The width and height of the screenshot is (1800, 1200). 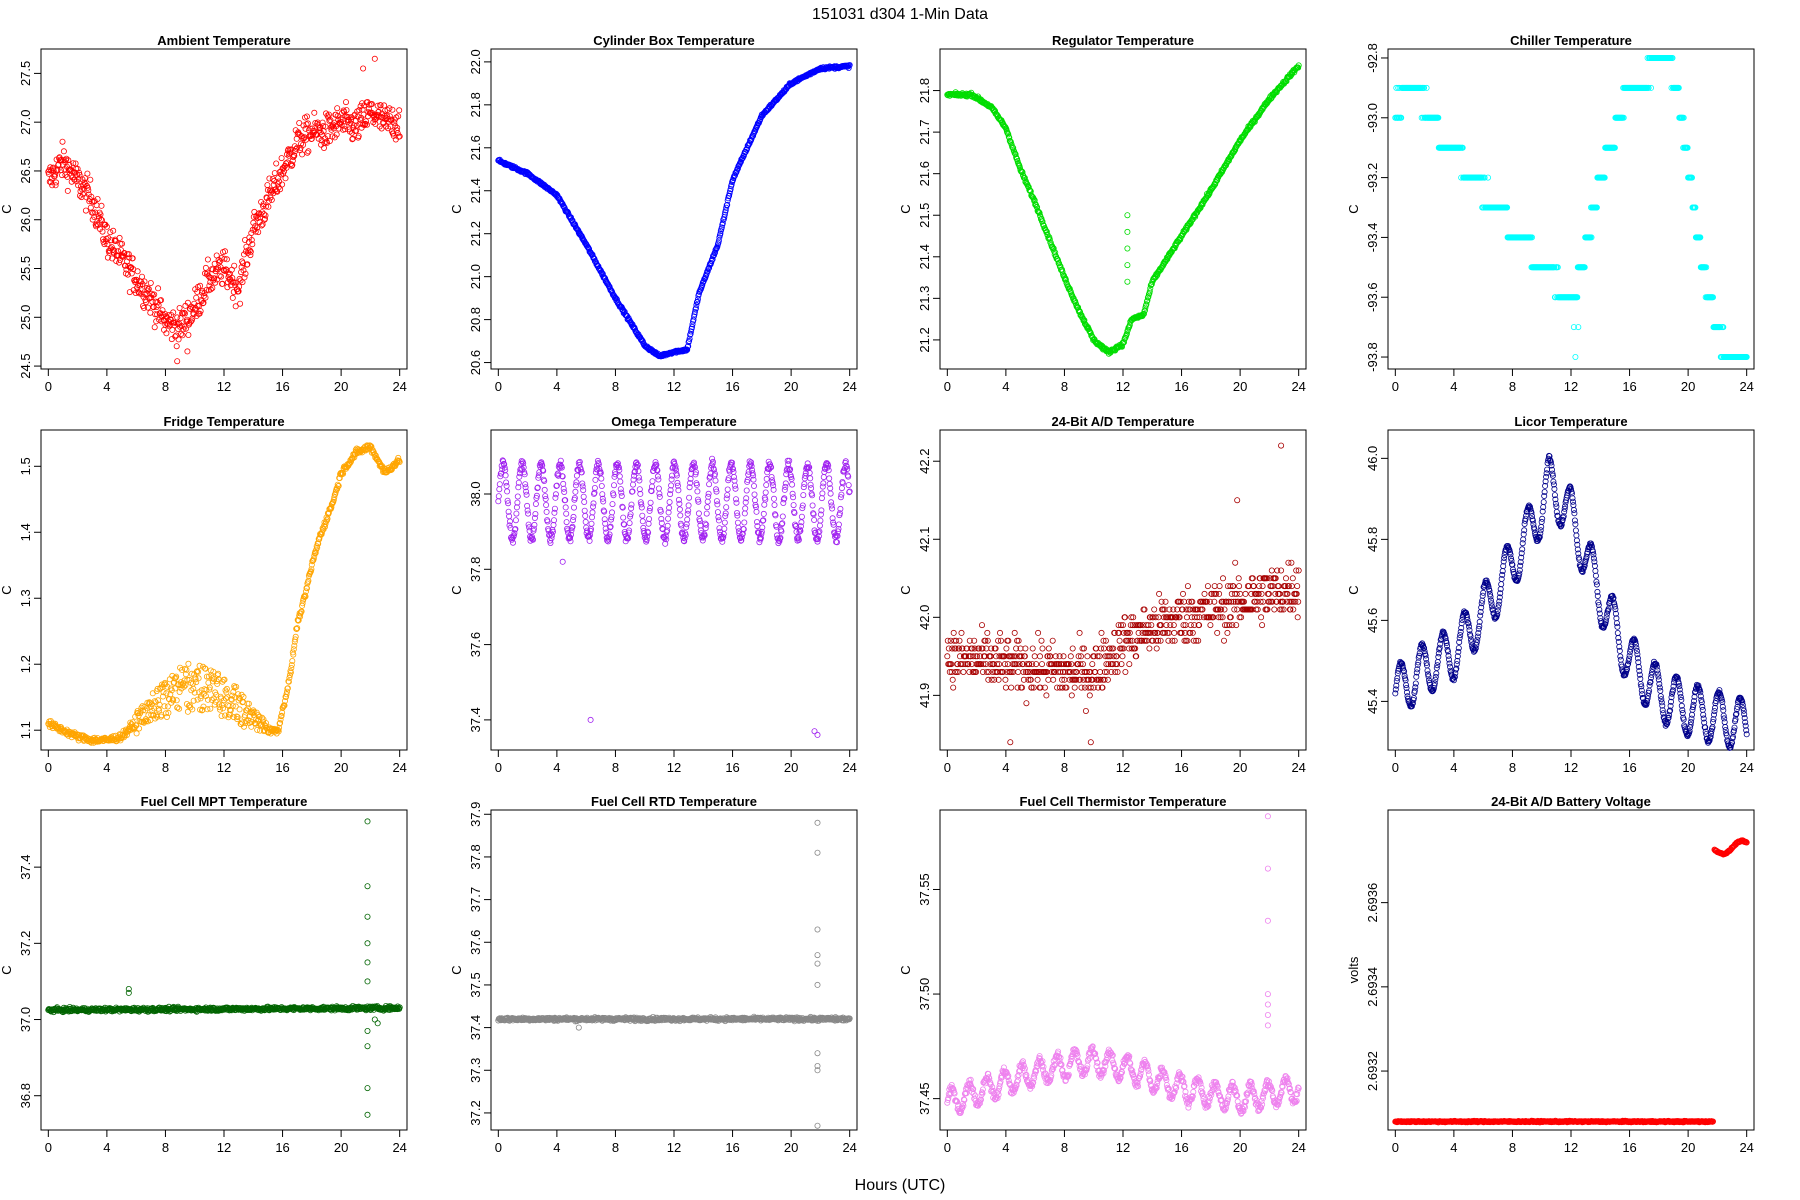 I want to click on y-tick-label: 26.5, so click(x=25, y=170).